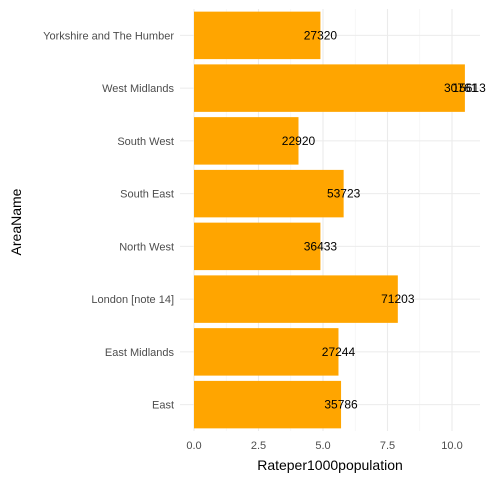 The image size is (487, 479). What do you see at coordinates (330, 465) in the screenshot?
I see `x-axis-title: Rateper1000population` at bounding box center [330, 465].